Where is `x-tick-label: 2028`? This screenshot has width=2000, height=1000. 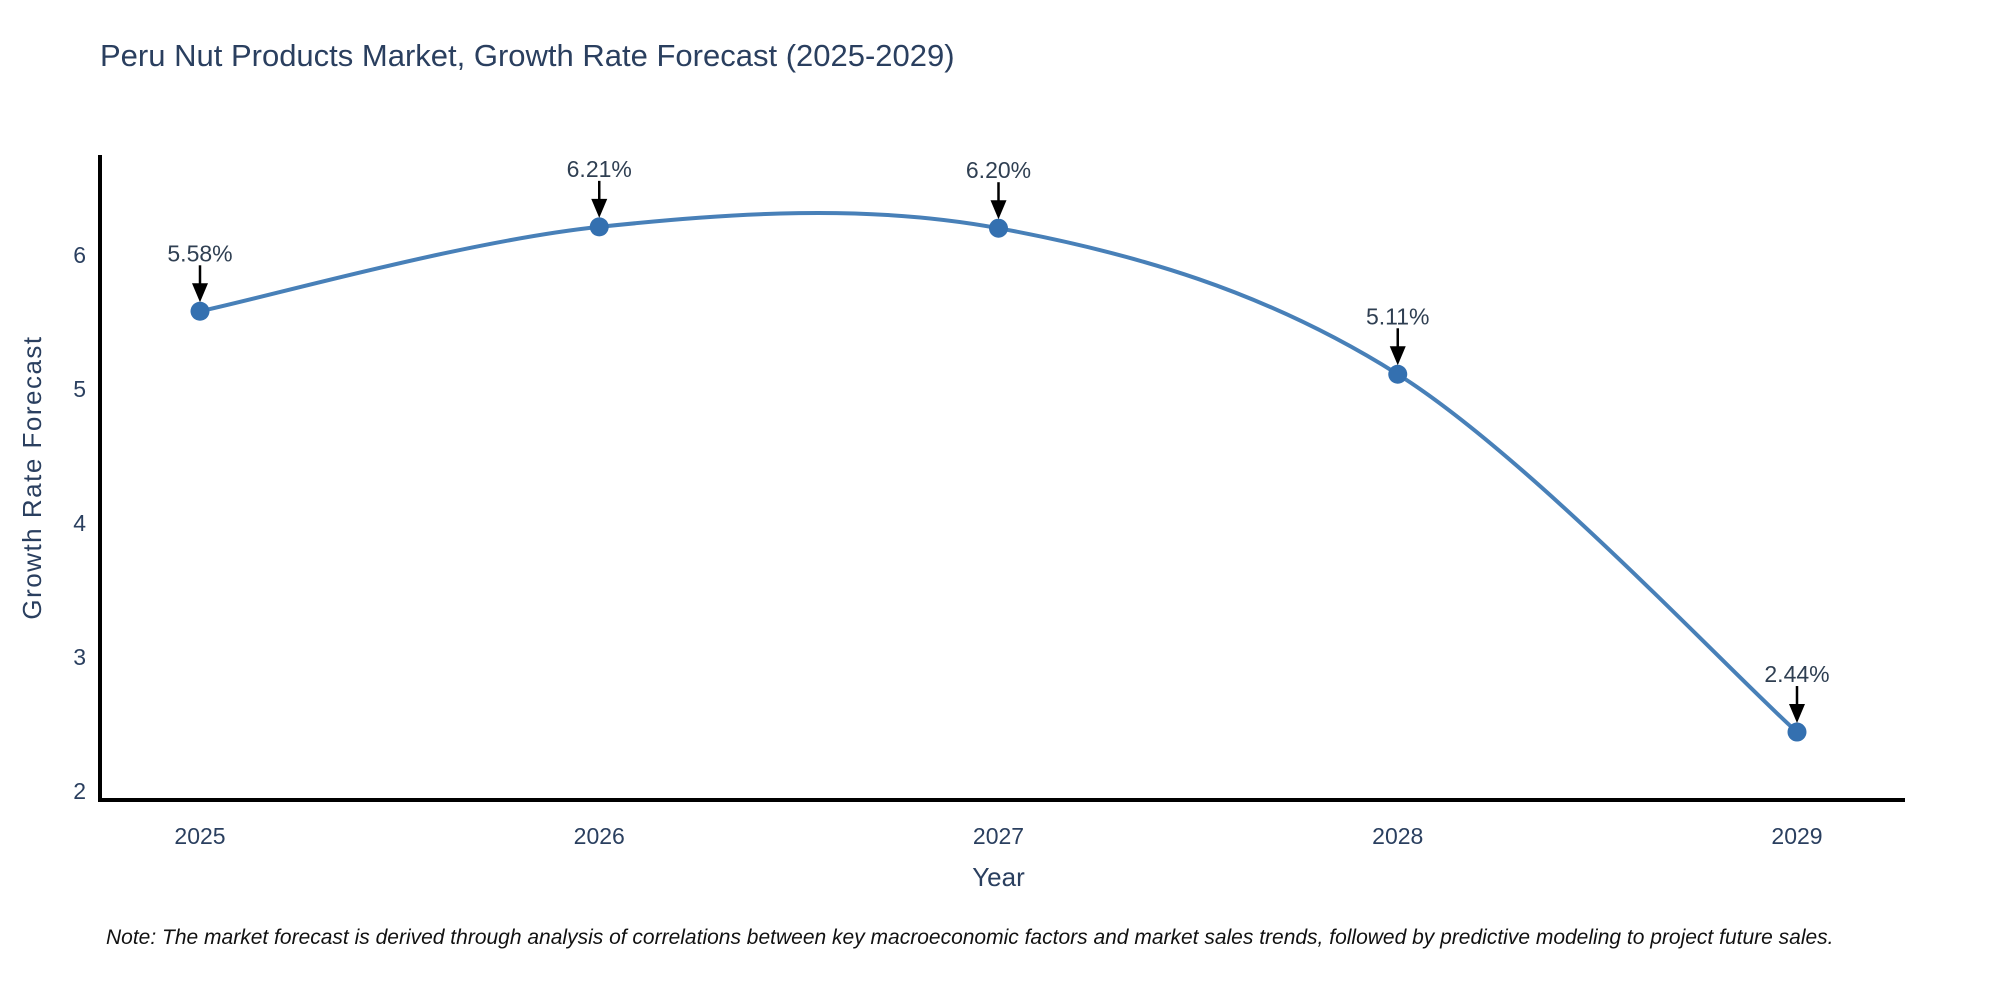
x-tick-label: 2028 is located at coordinates (1397, 836).